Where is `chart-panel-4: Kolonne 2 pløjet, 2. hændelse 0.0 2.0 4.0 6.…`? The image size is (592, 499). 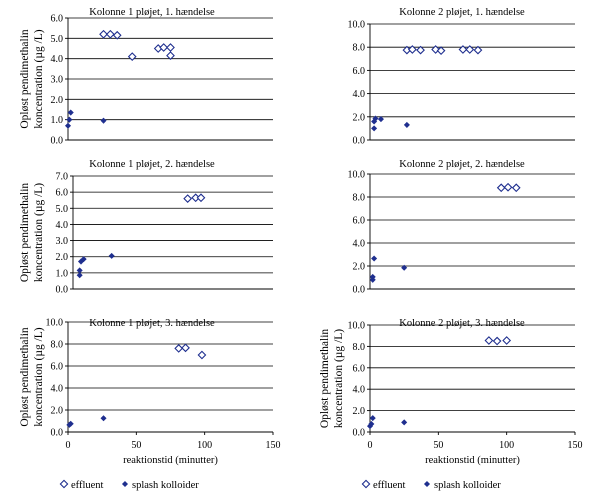
chart-panel-4: Kolonne 2 pløjet, 2. hændelse 0.0 2.0 4.0 6.… is located at coordinates (461, 227).